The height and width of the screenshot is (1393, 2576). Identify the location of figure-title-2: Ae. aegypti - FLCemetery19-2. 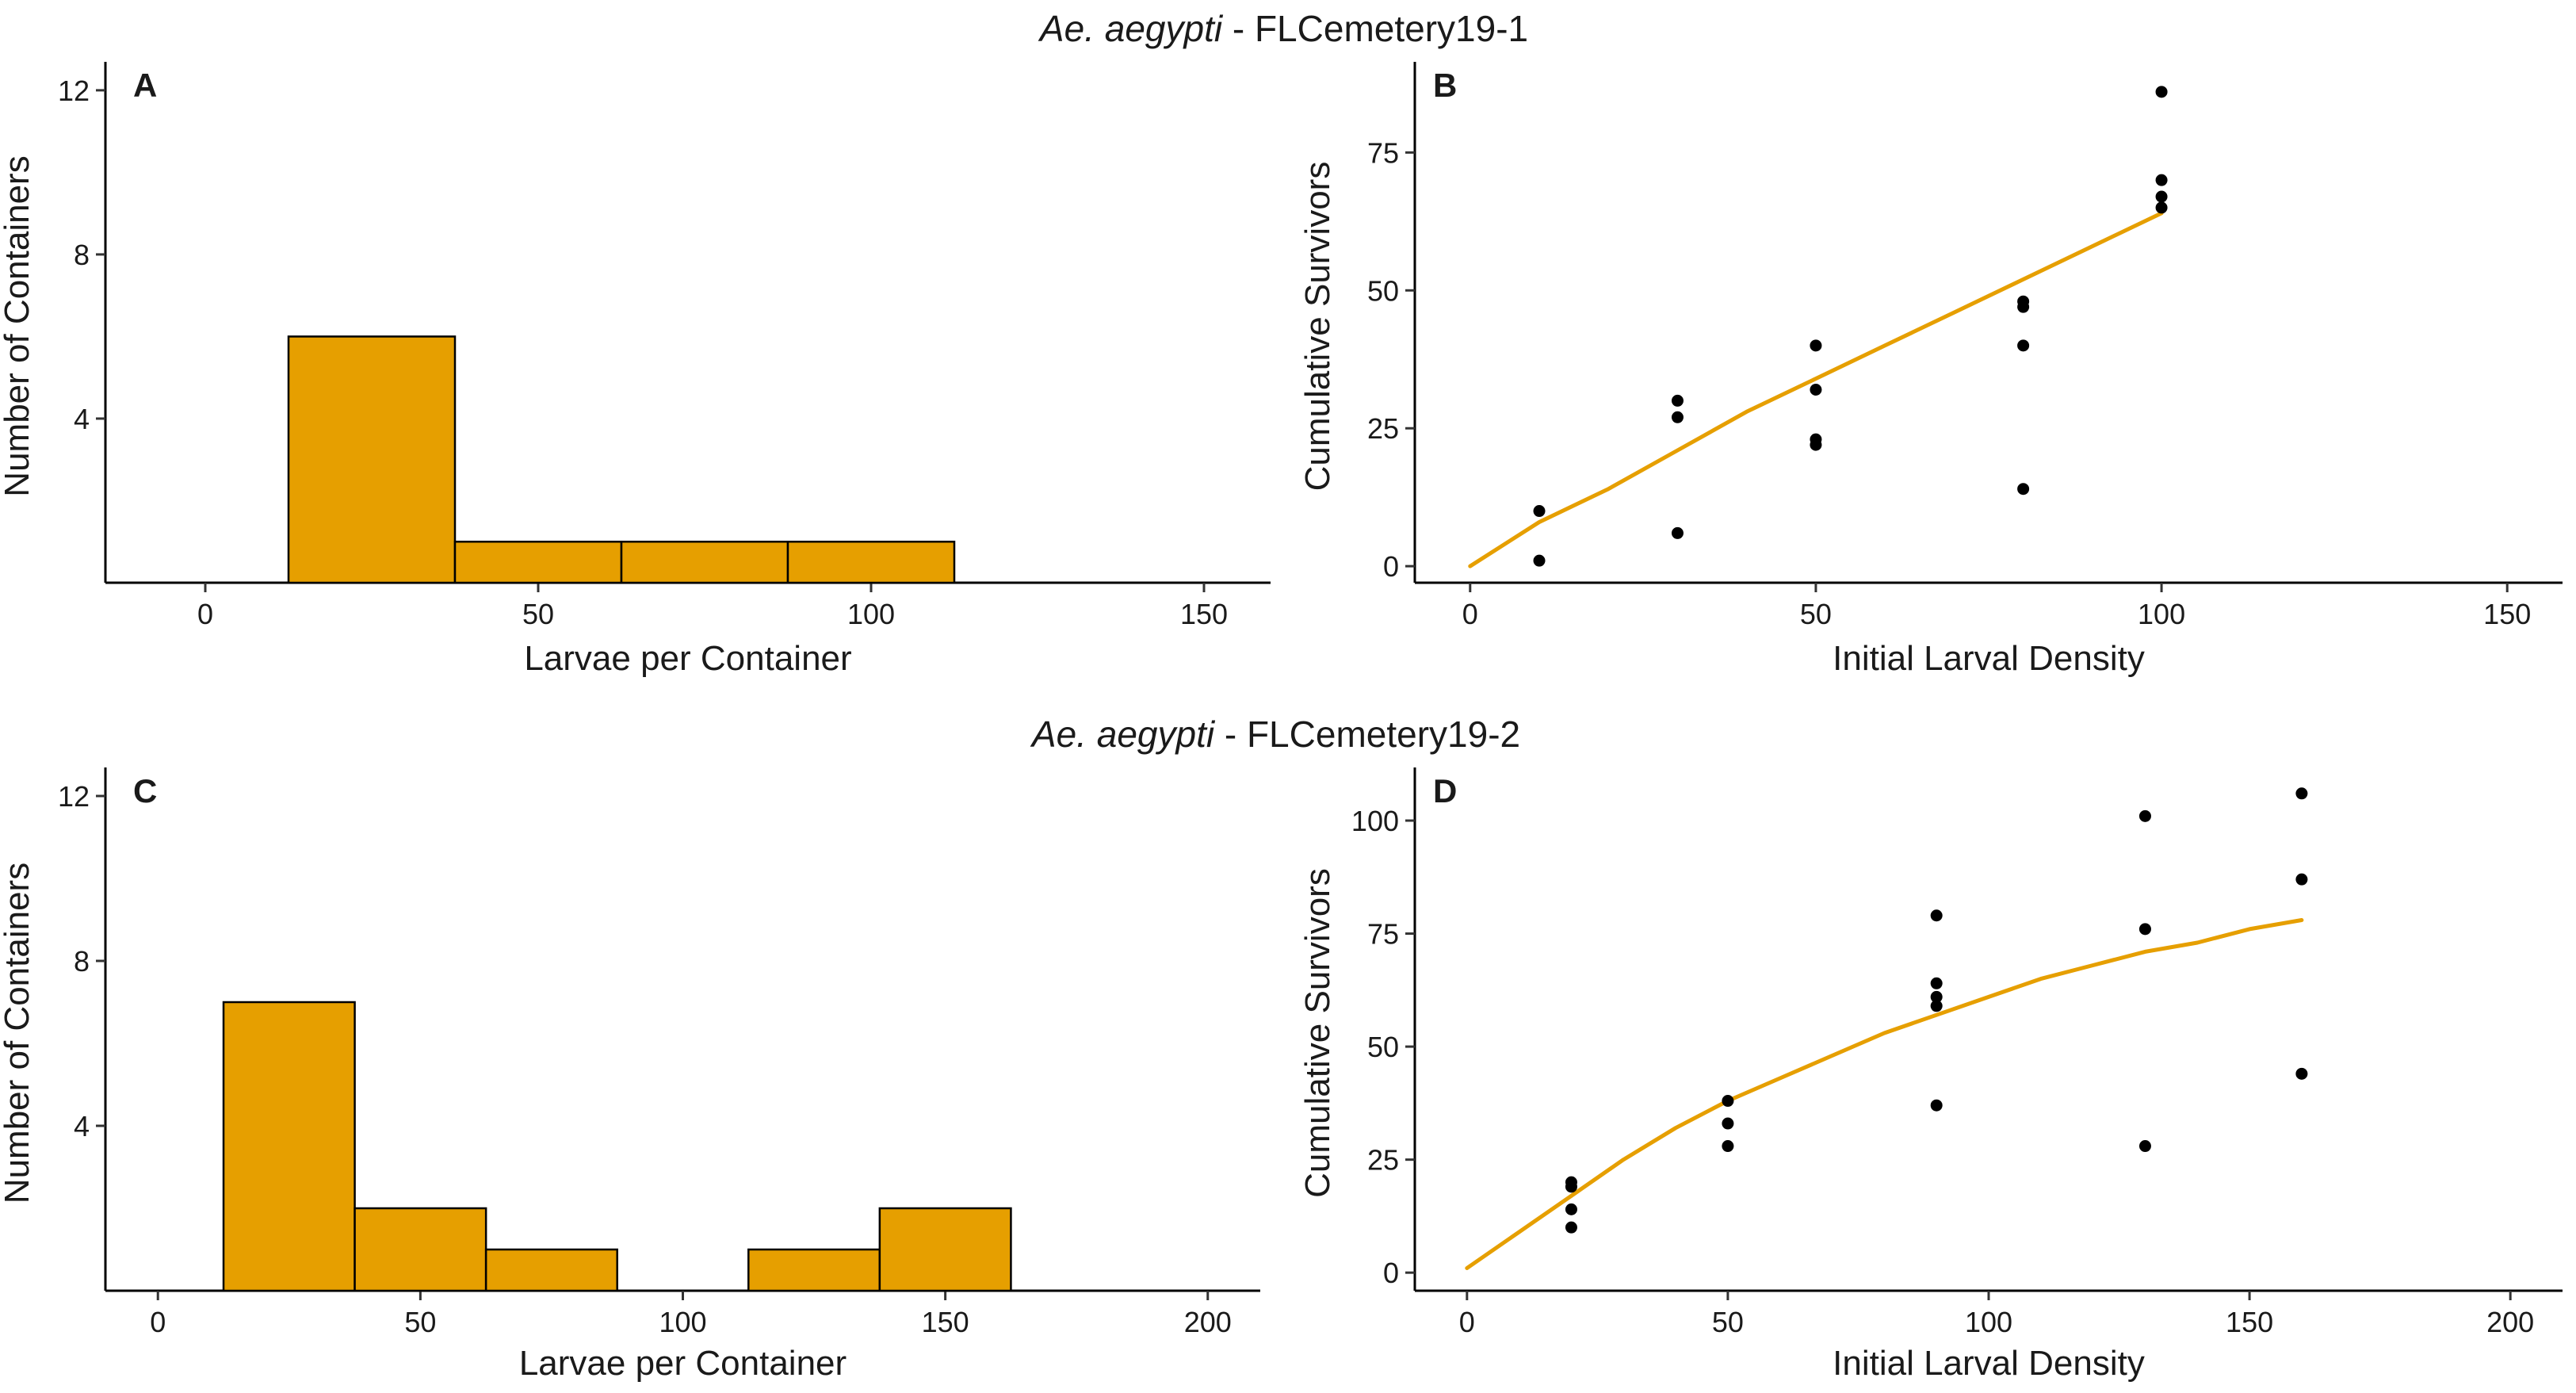
(1275, 734).